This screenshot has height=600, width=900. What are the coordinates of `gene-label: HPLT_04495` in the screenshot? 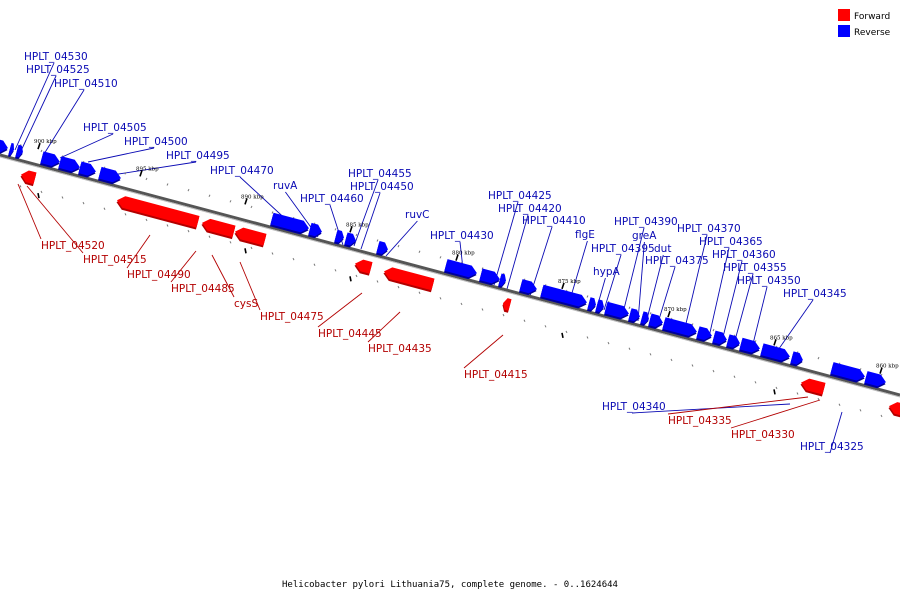 It's located at (198, 156).